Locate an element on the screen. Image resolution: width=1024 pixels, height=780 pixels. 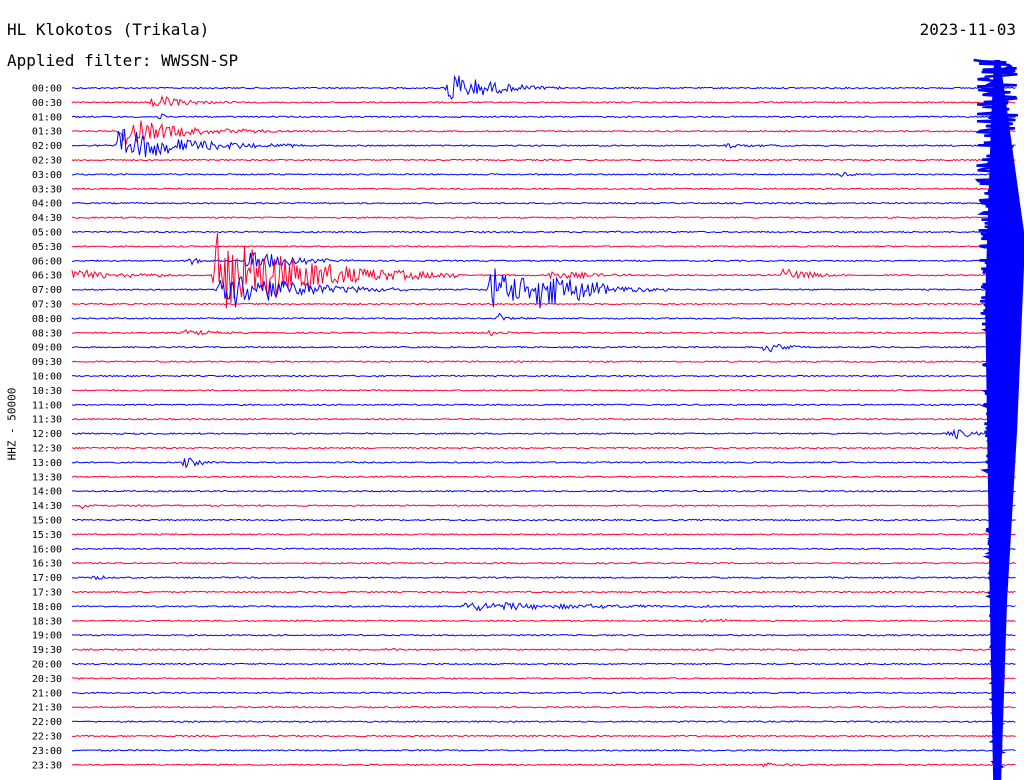
row-label: 13:00 is located at coordinates (47, 463).